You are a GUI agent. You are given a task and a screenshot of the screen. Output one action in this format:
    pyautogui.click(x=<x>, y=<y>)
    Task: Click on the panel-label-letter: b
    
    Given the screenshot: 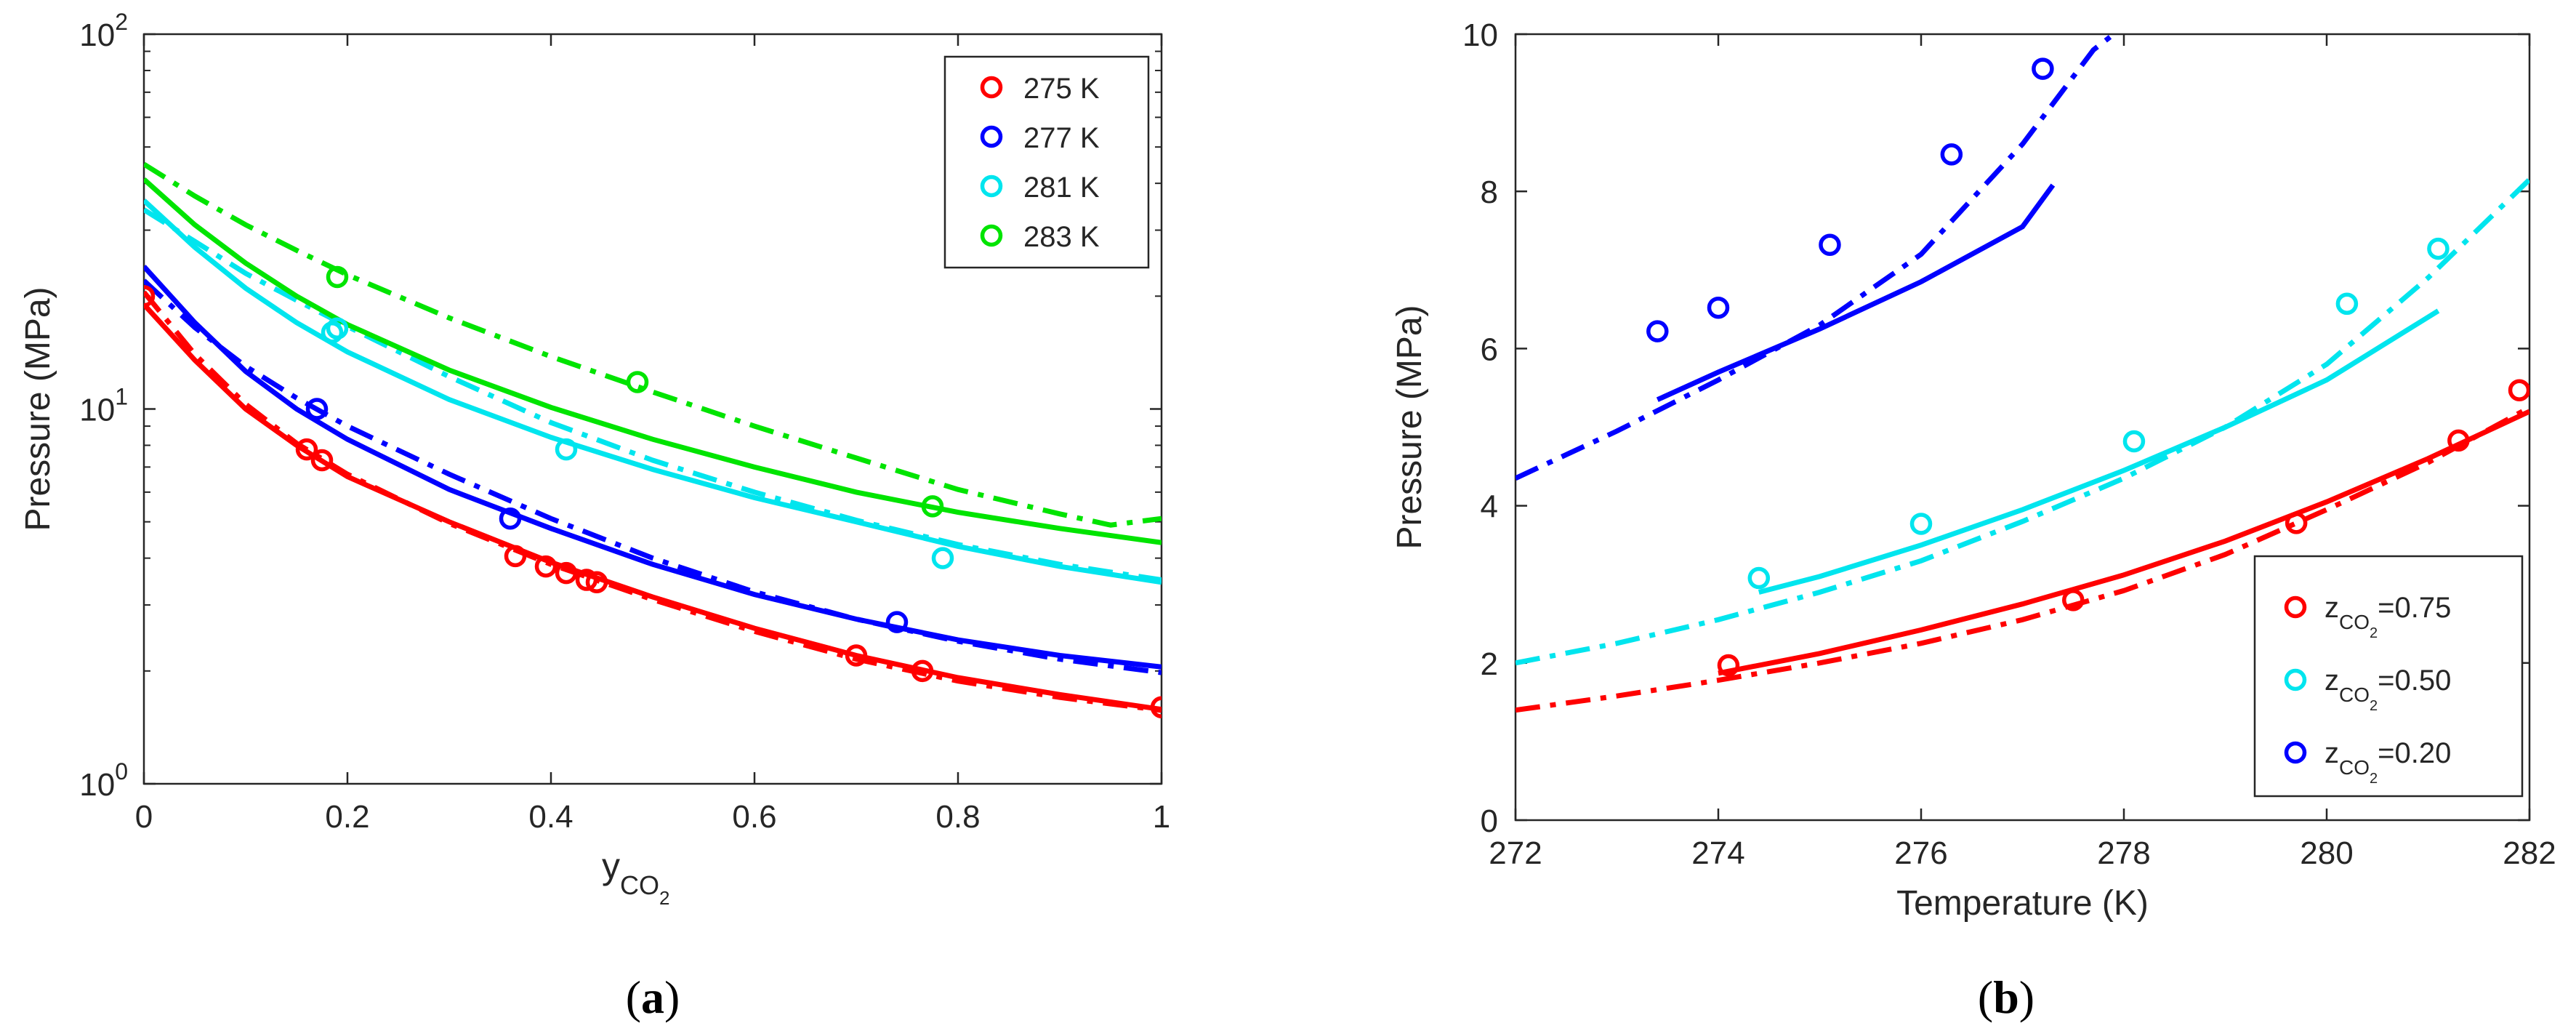 What is the action you would take?
    pyautogui.click(x=2006, y=997)
    